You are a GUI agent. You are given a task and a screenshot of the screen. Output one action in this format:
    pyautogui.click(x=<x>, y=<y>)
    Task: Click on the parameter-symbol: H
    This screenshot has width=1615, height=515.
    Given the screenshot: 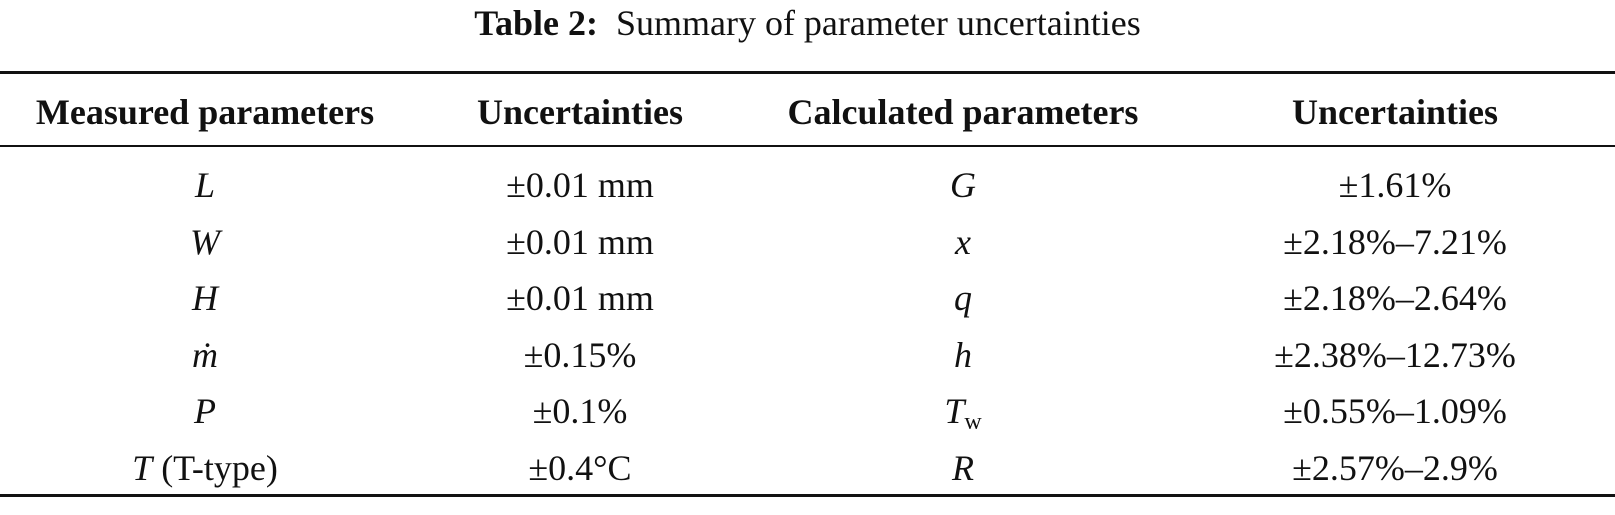 What is the action you would take?
    pyautogui.click(x=205, y=298)
    